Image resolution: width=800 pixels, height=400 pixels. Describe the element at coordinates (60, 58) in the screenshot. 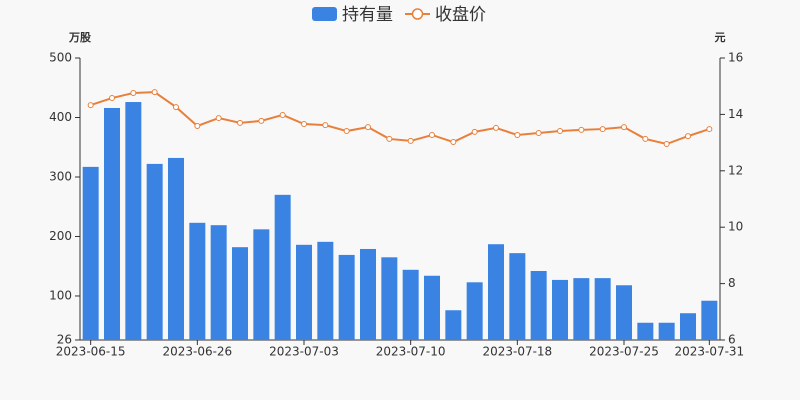

I see `y-tick-label: 500` at that location.